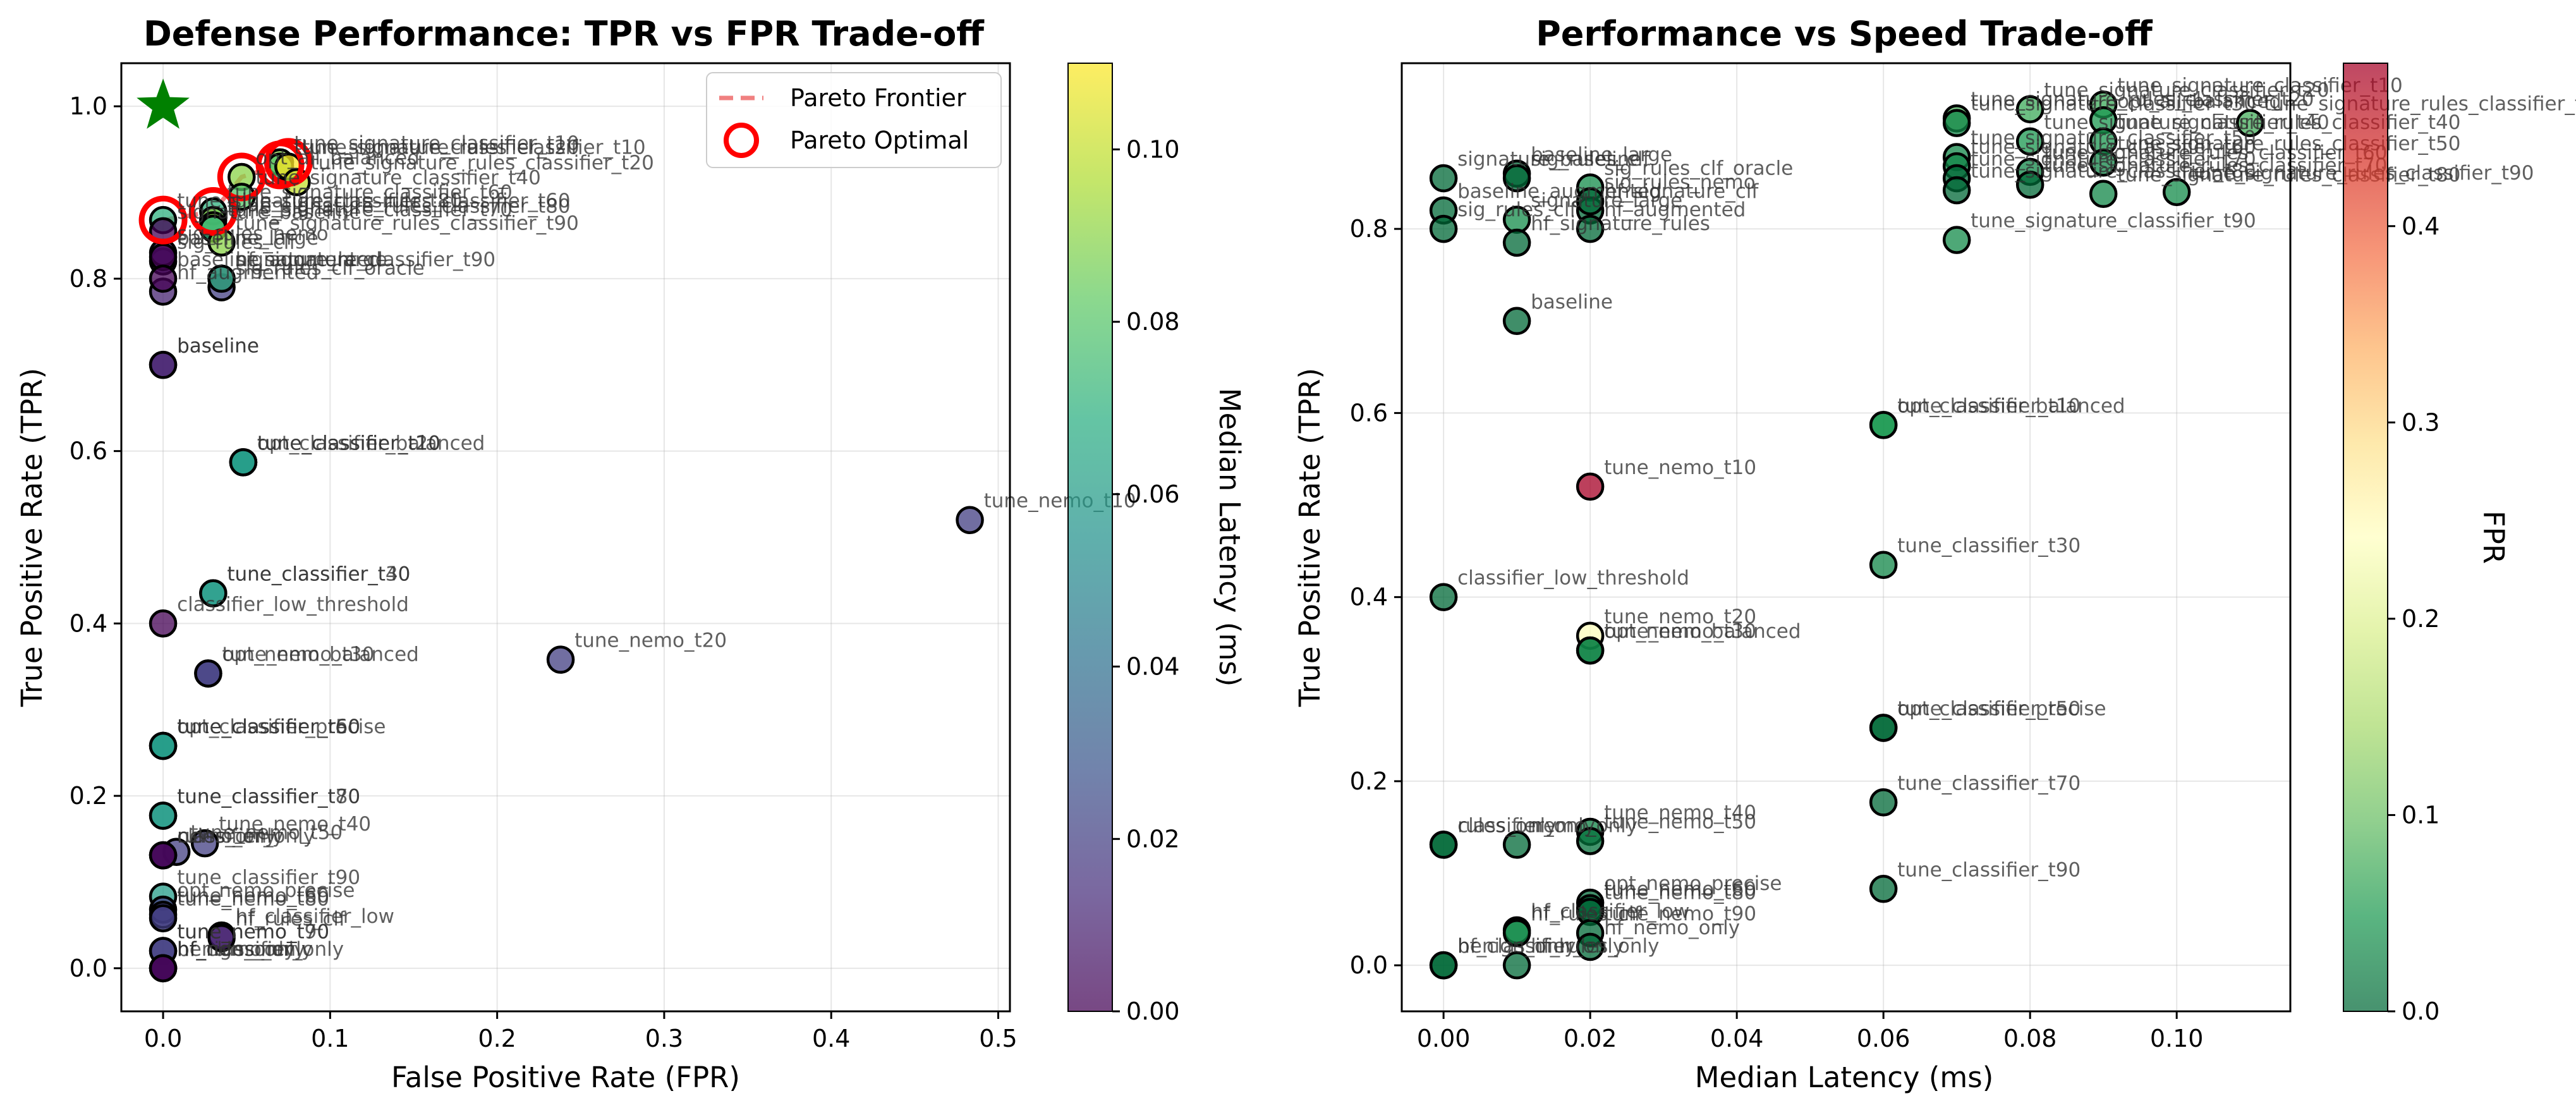 Image resolution: width=2576 pixels, height=1115 pixels. What do you see at coordinates (854, 120) in the screenshot?
I see `legend: Pareto Frontier Pareto Optimal` at bounding box center [854, 120].